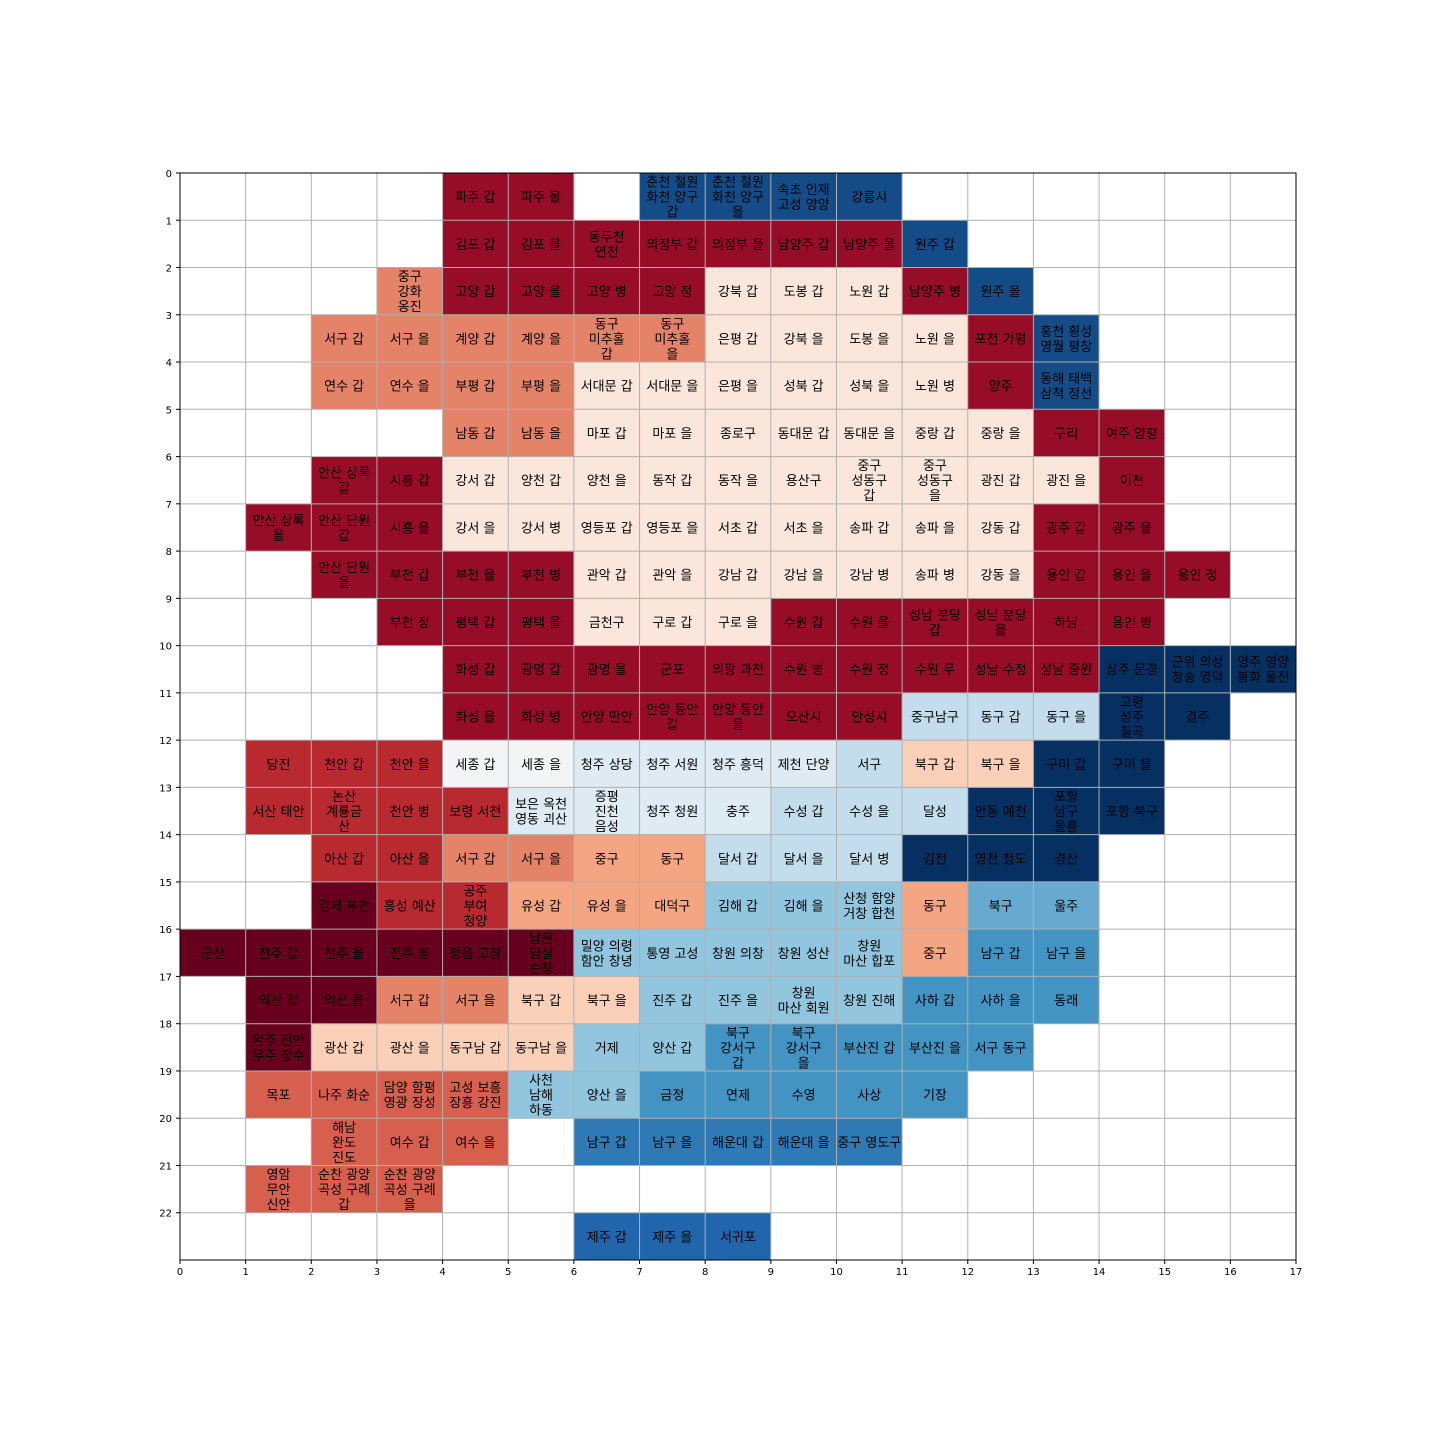 Image resolution: width=1440 pixels, height=1440 pixels. I want to click on cell-label-156: 증평 진천 음성, so click(607, 812).